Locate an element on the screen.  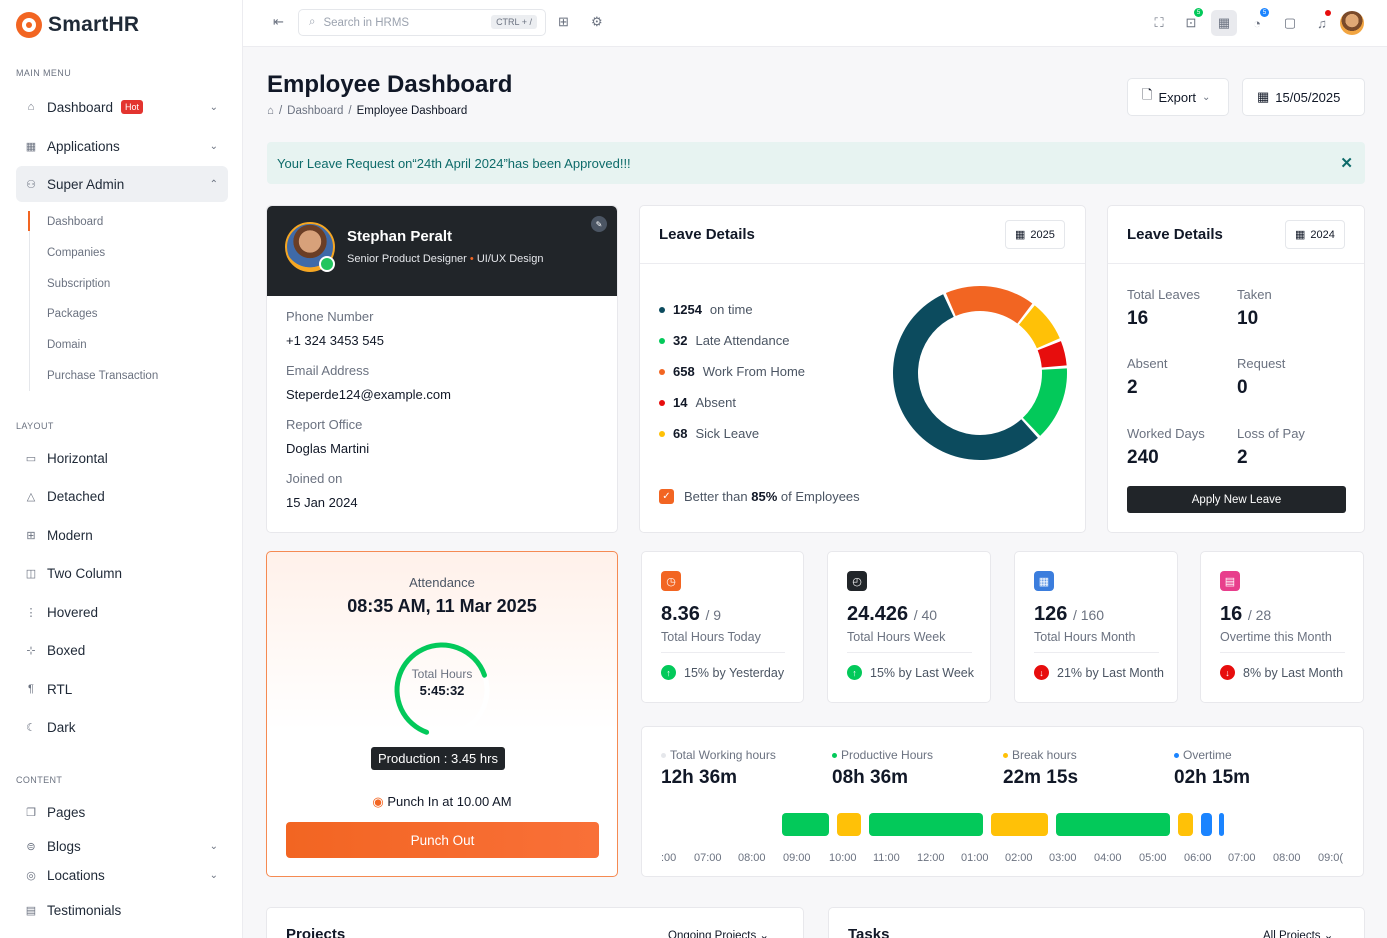
sidebar-item-hovered: ⋮ Hovered is located at coordinates (122, 612).